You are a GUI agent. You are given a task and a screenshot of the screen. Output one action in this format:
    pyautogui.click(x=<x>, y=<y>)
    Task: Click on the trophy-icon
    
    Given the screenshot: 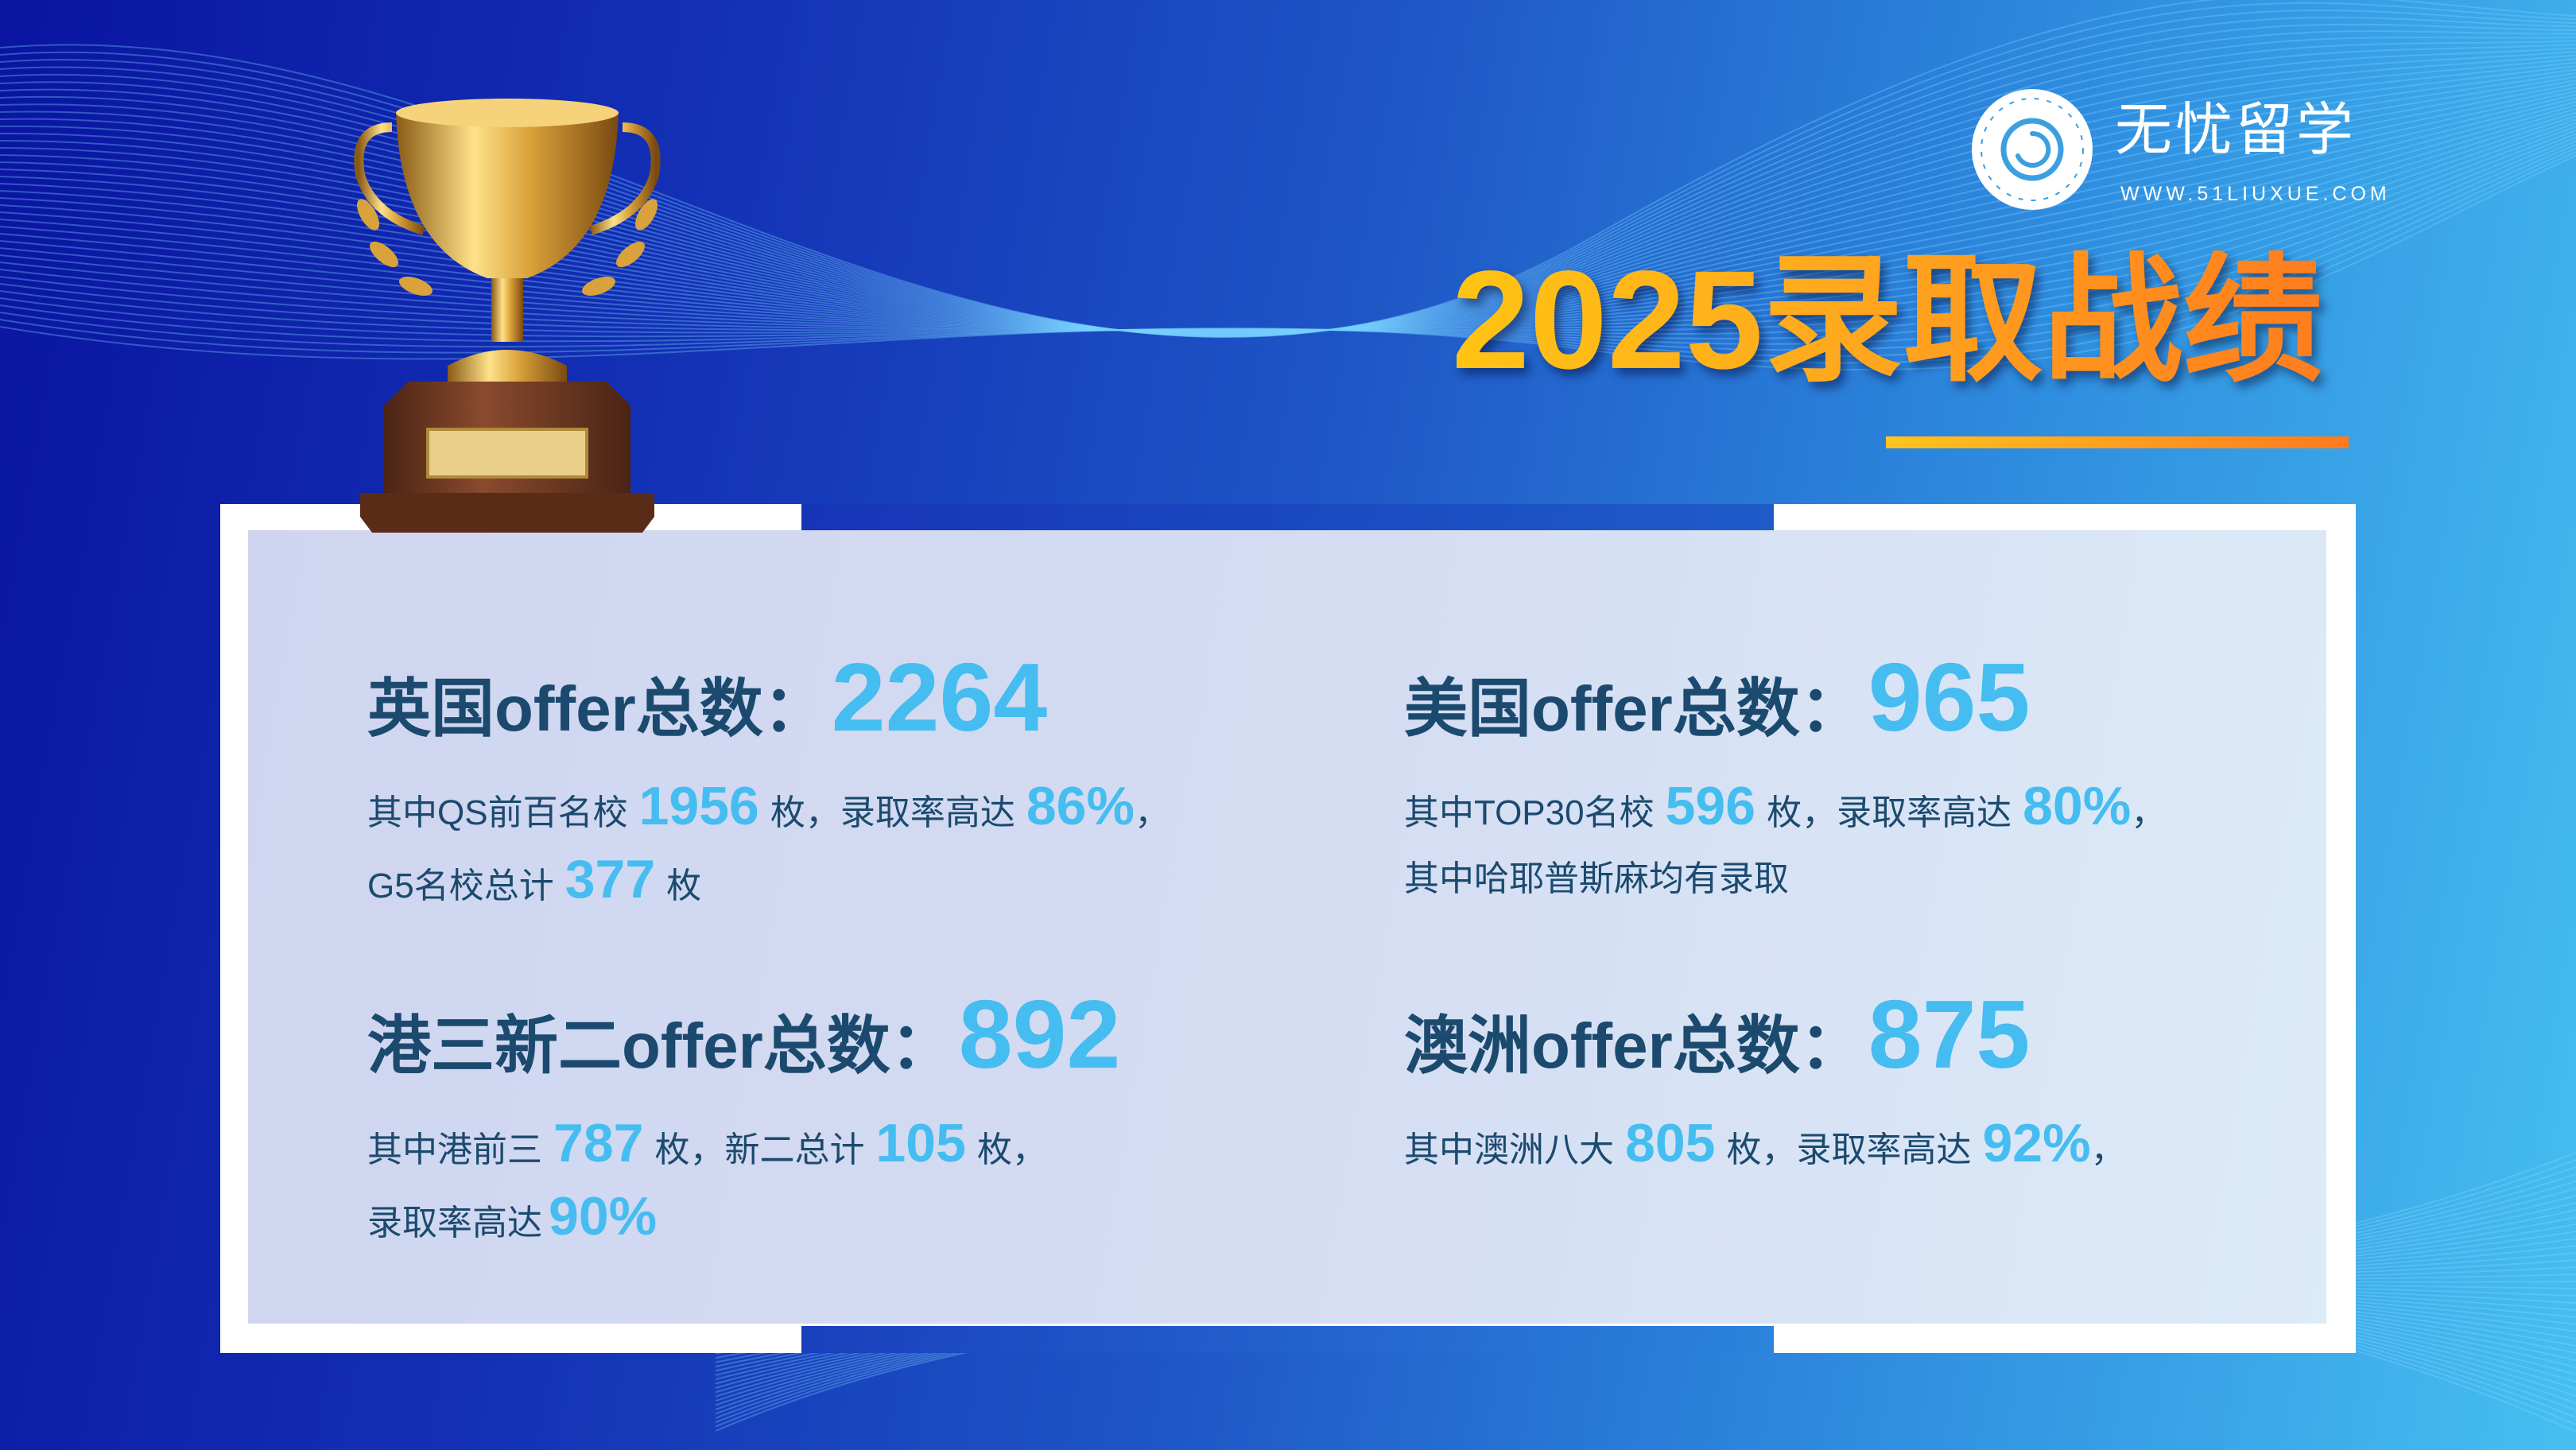 What is the action you would take?
    pyautogui.click(x=507, y=316)
    